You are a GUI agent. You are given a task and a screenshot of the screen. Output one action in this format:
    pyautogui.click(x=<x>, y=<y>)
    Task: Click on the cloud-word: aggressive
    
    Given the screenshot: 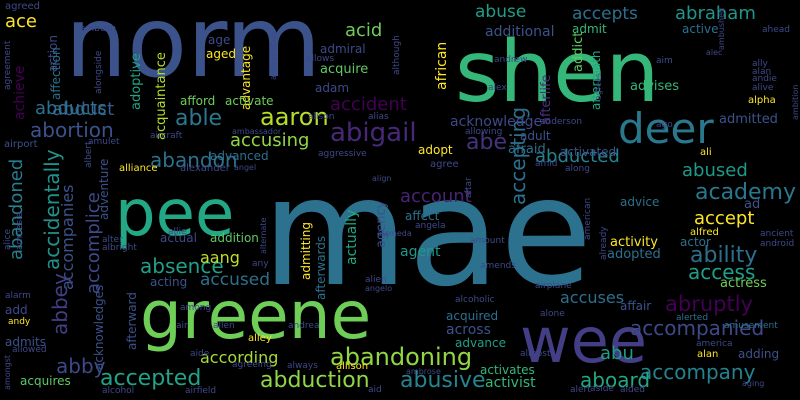 What is the action you would take?
    pyautogui.click(x=342, y=154)
    